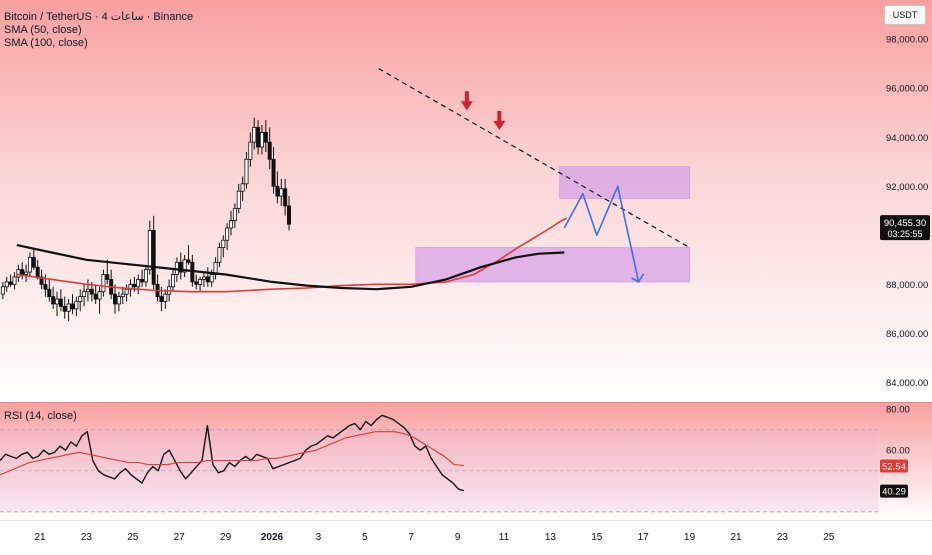 The image size is (932, 555). Describe the element at coordinates (690, 537) in the screenshot. I see `time-tick-label: 19` at that location.